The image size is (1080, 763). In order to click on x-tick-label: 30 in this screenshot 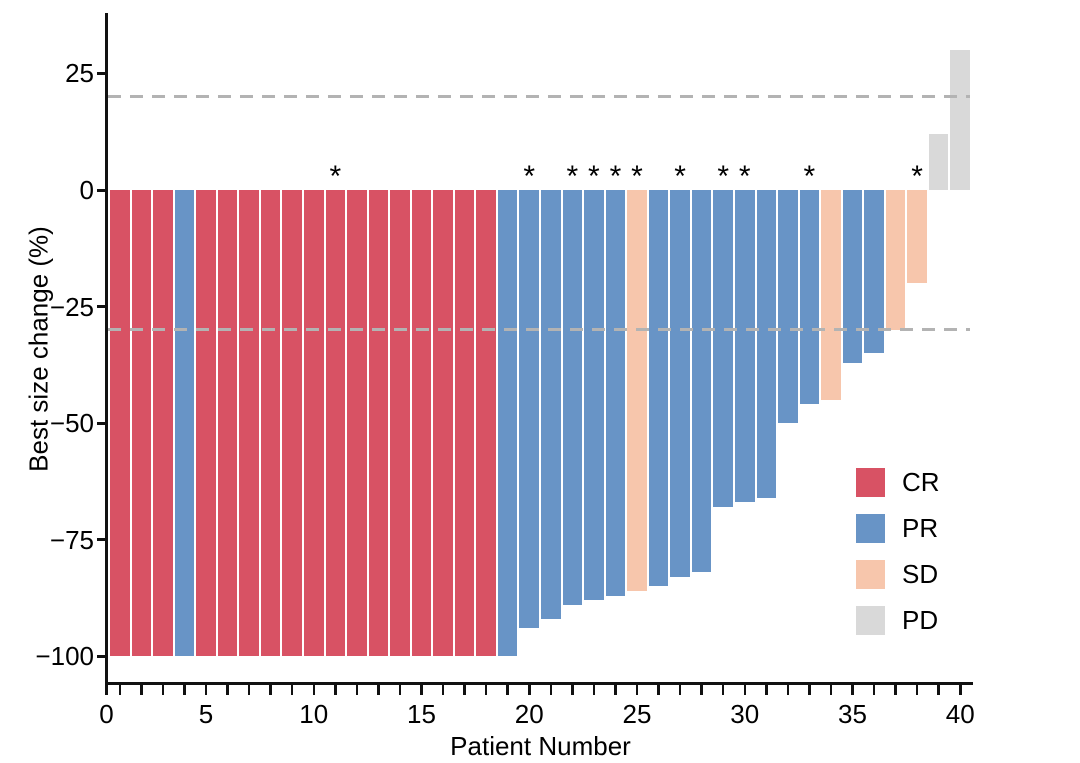, I will do `click(745, 714)`.